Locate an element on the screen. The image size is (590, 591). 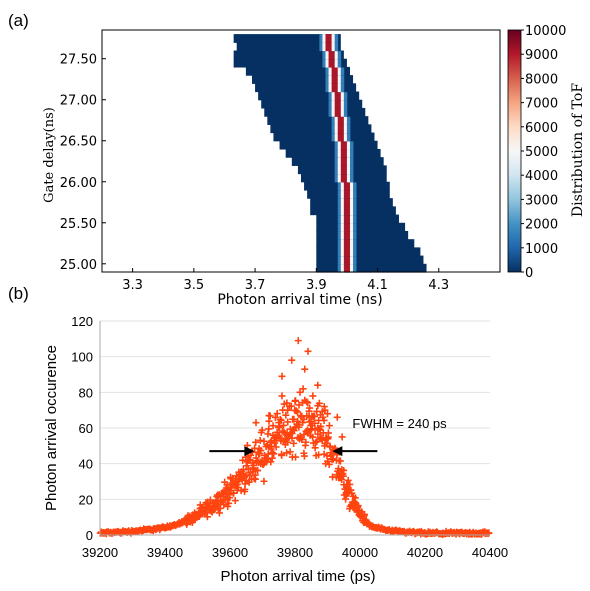
panel-a-y-ticks: 25.00 25.50 26.00 26.50 27.00 27.50 is located at coordinates (83, 163).